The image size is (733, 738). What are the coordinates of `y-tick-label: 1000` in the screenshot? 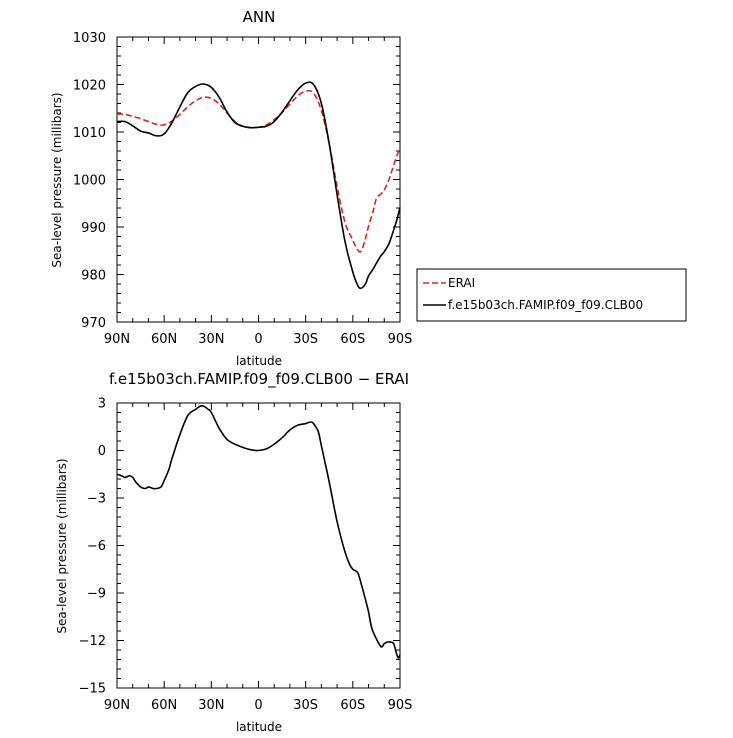 It's located at (89, 181).